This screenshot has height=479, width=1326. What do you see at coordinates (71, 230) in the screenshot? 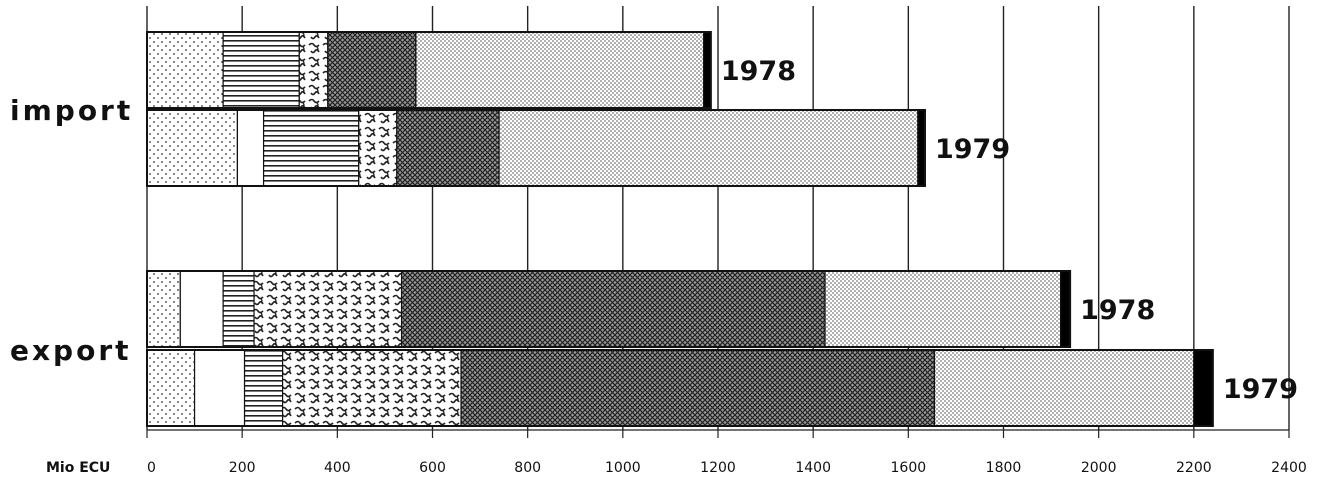
I see `group-labels-layer: import export` at bounding box center [71, 230].